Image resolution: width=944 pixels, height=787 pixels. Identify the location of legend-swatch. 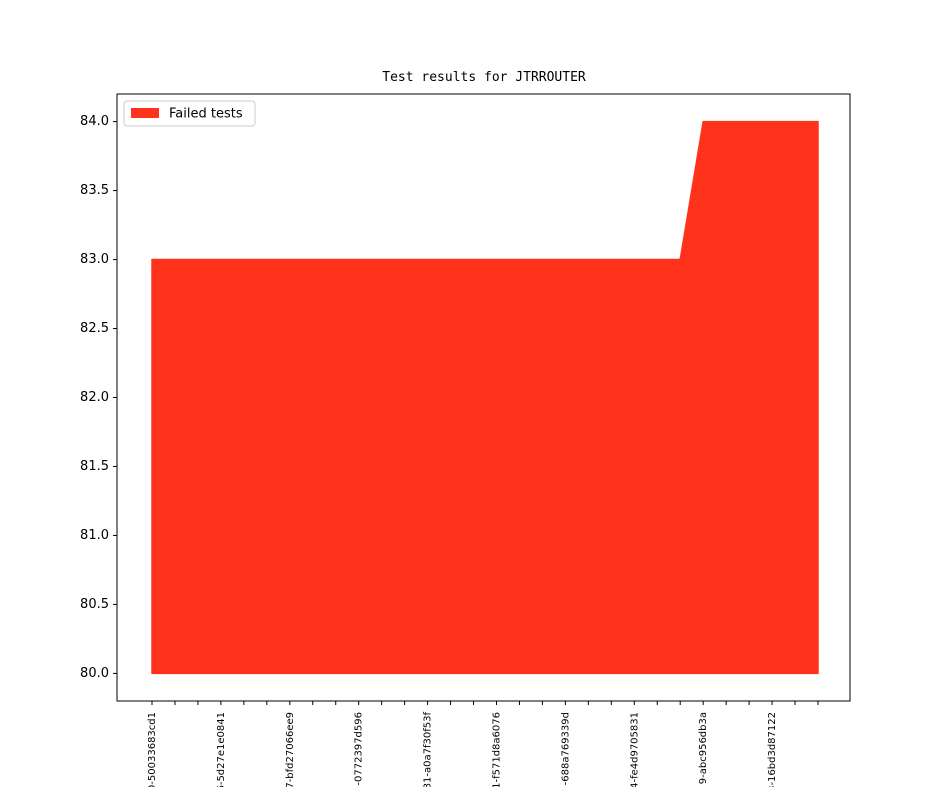
(145, 113).